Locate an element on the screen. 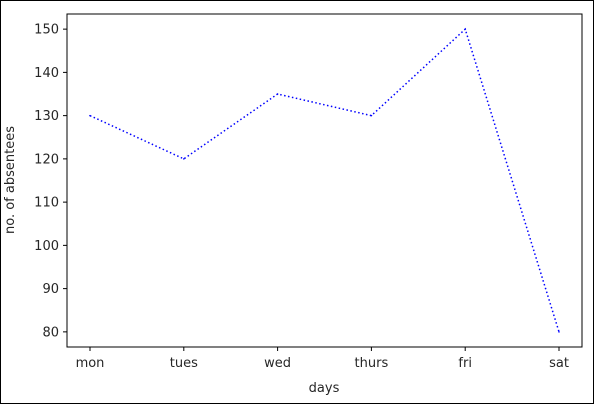 Image resolution: width=594 pixels, height=404 pixels. y-tick-label: 150 is located at coordinates (46, 30).